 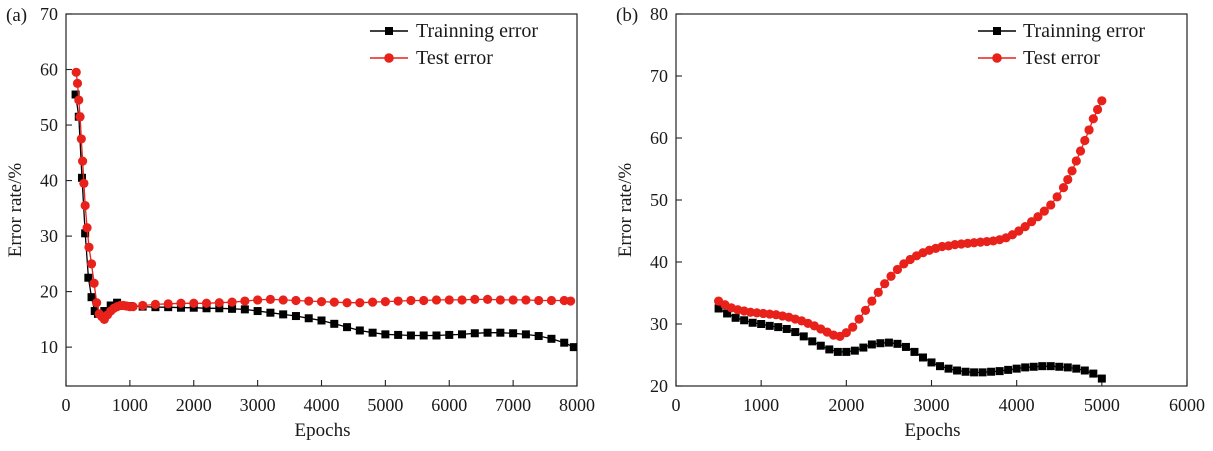 What do you see at coordinates (49, 292) in the screenshot?
I see `y-tick-label: 20` at bounding box center [49, 292].